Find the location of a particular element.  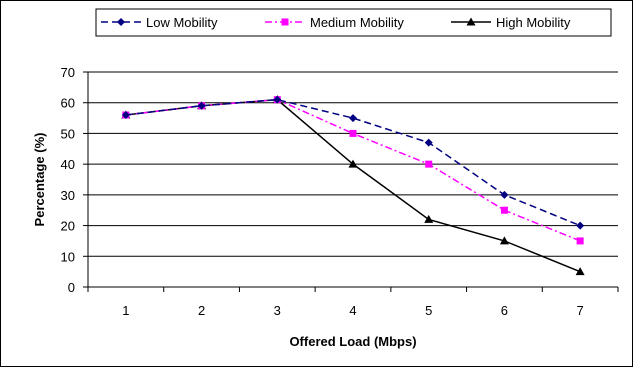

x-tick-label: 6 is located at coordinates (504, 310).